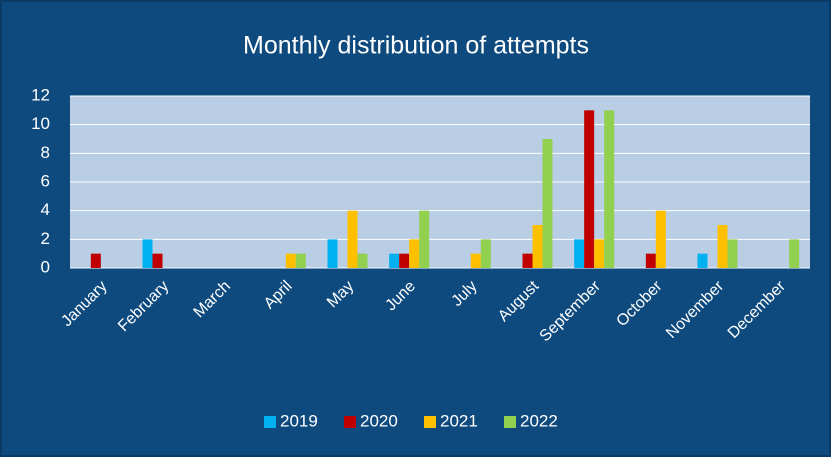  Describe the element at coordinates (45, 180) in the screenshot. I see `y-tick-label: 6` at that location.